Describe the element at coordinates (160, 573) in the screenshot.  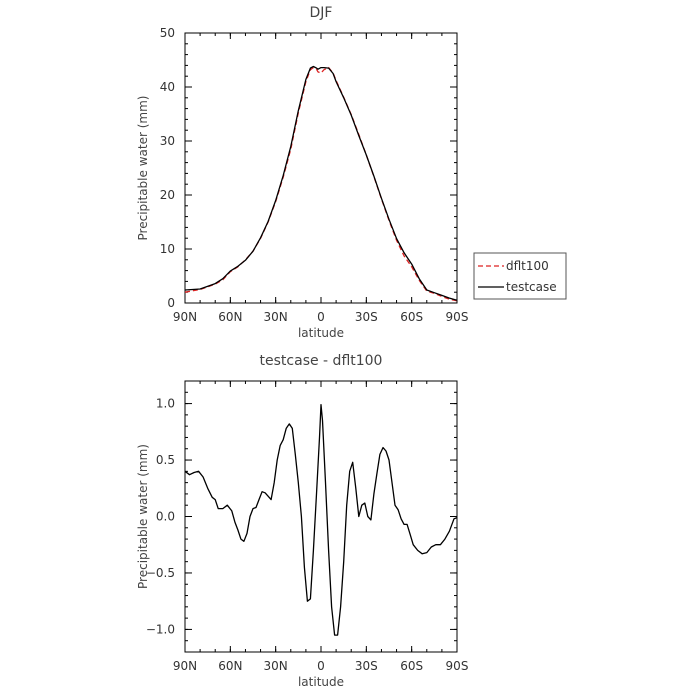
I see `panel2-y-tick-label: −0.5` at that location.